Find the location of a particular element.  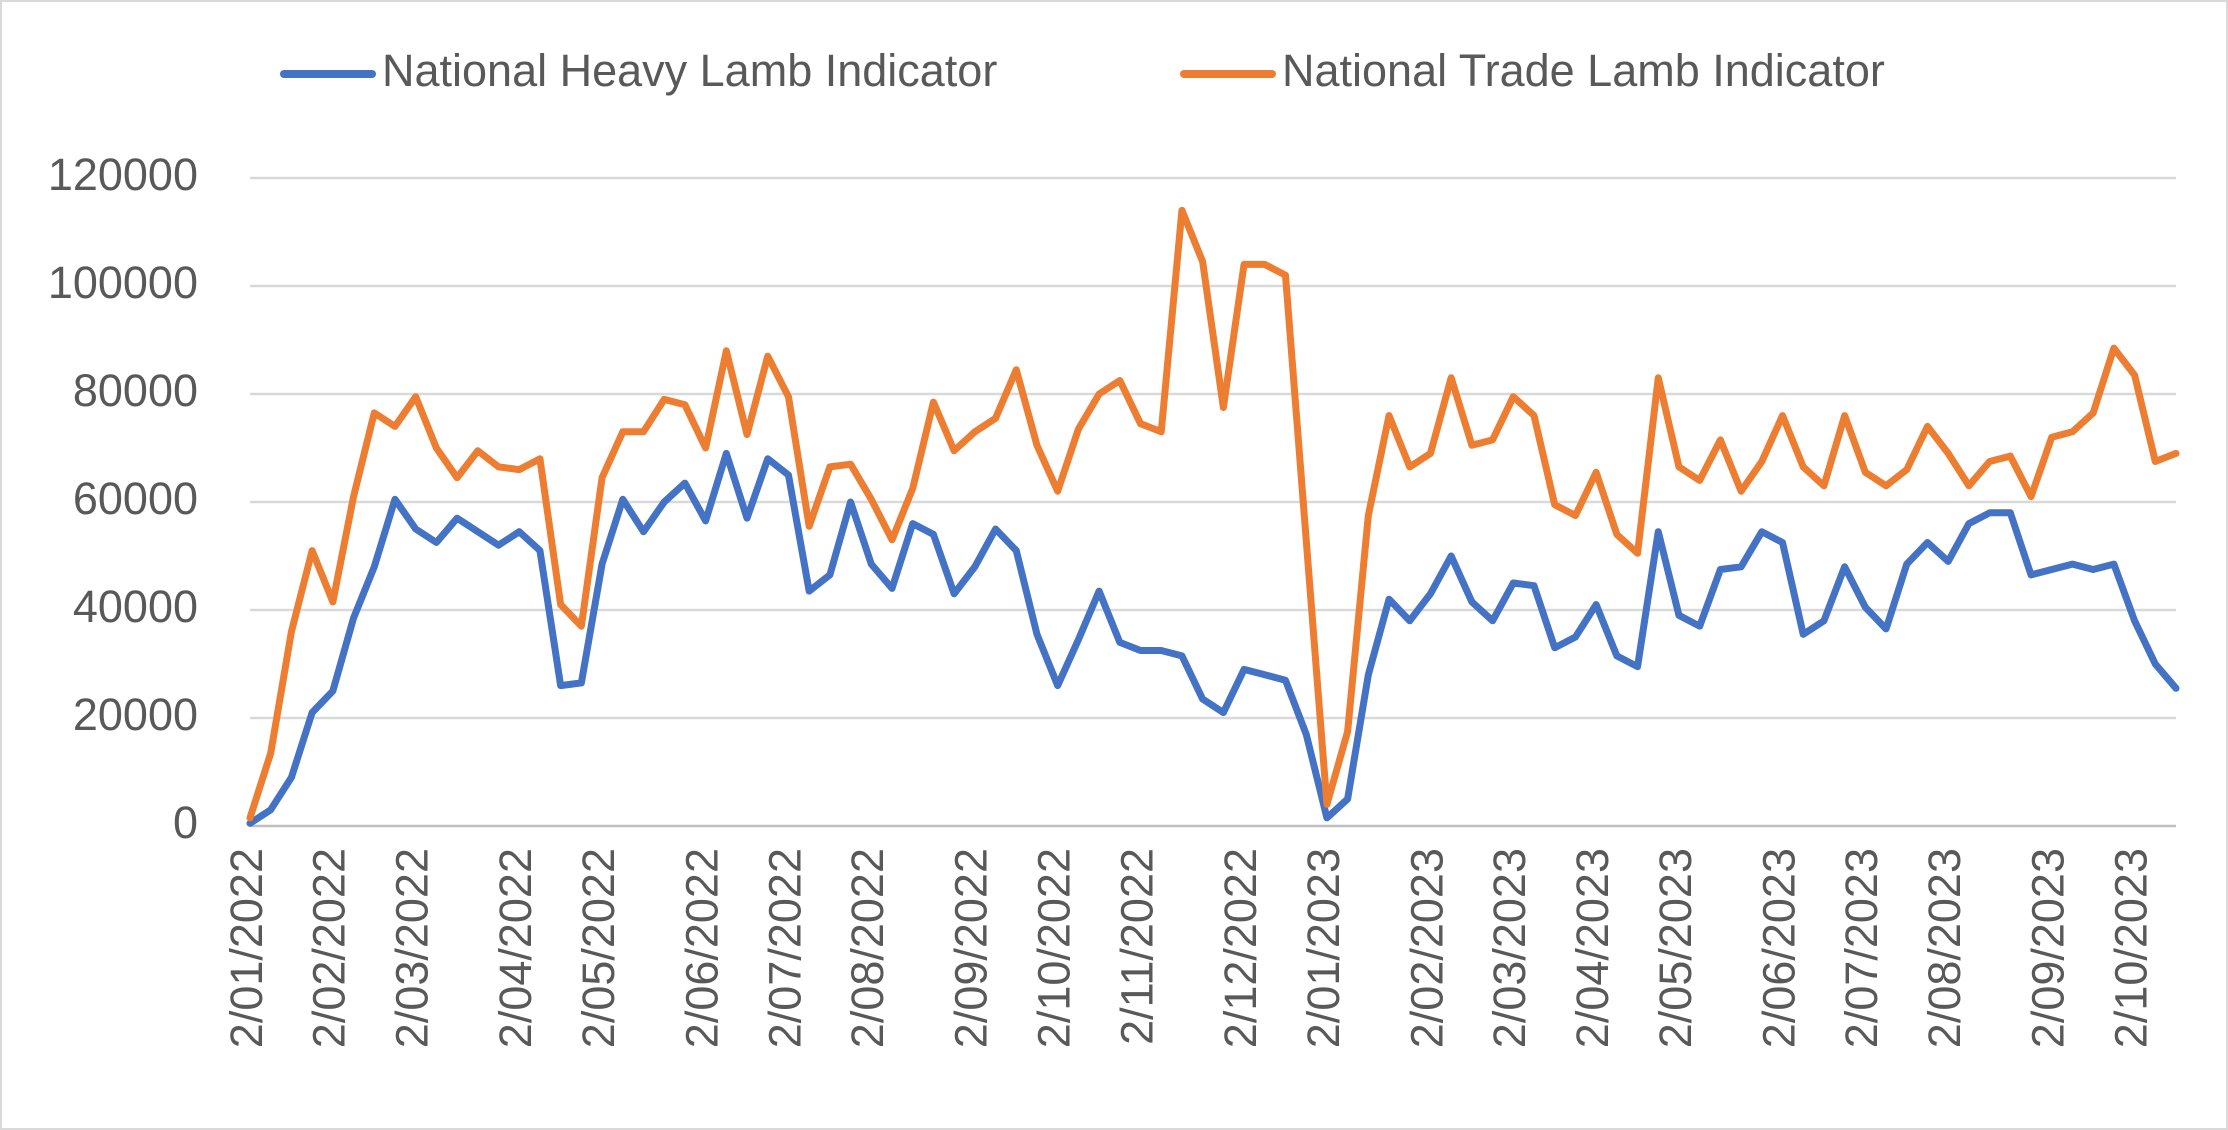

x-tick-label: 2/03/2022 is located at coordinates (412, 948).